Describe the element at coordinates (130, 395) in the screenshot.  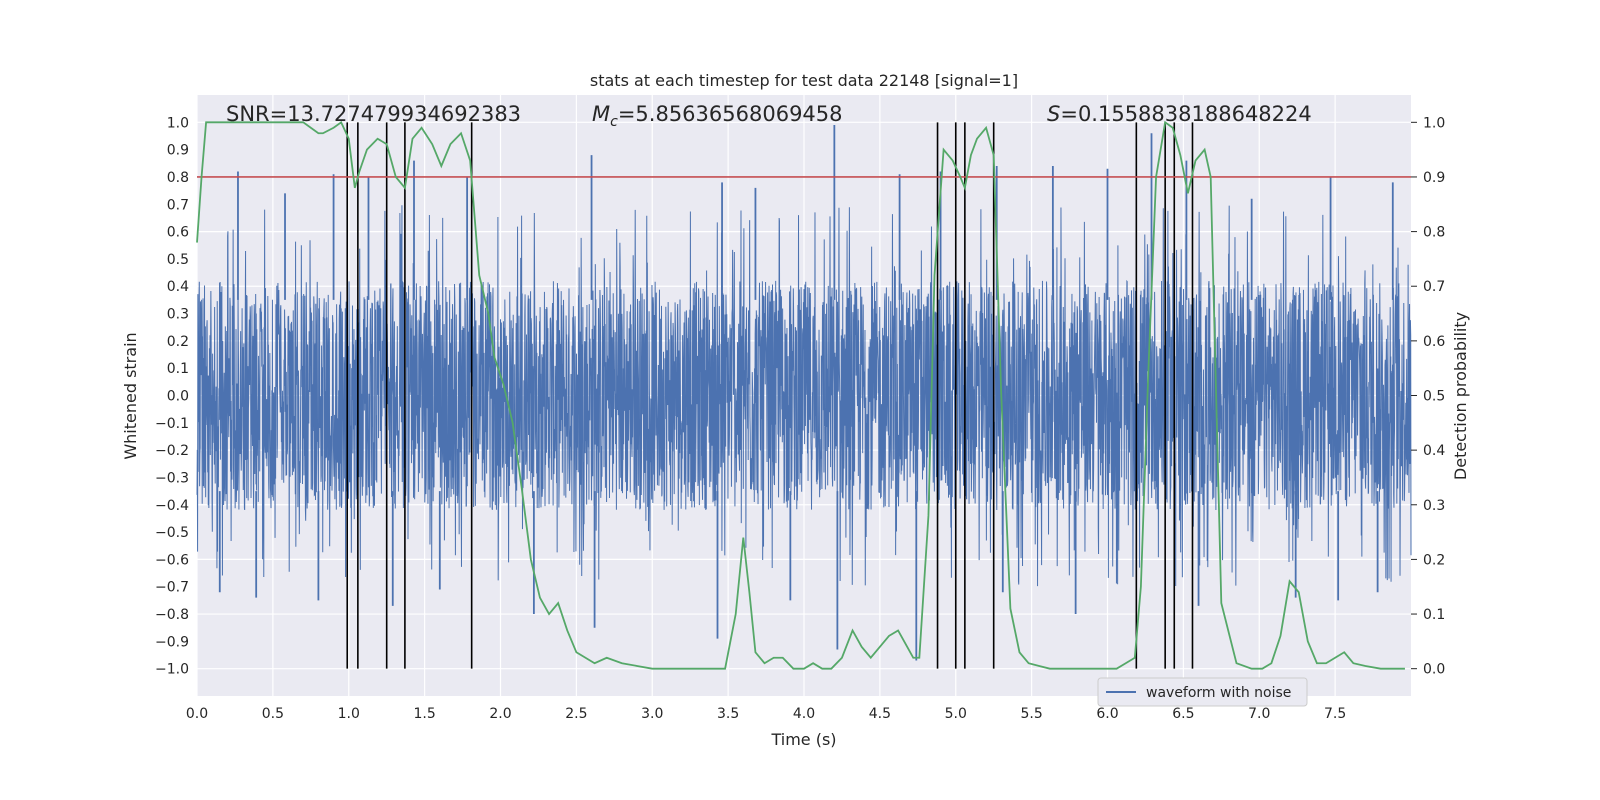
I see `y-axis-label: Whitened strain` at that location.